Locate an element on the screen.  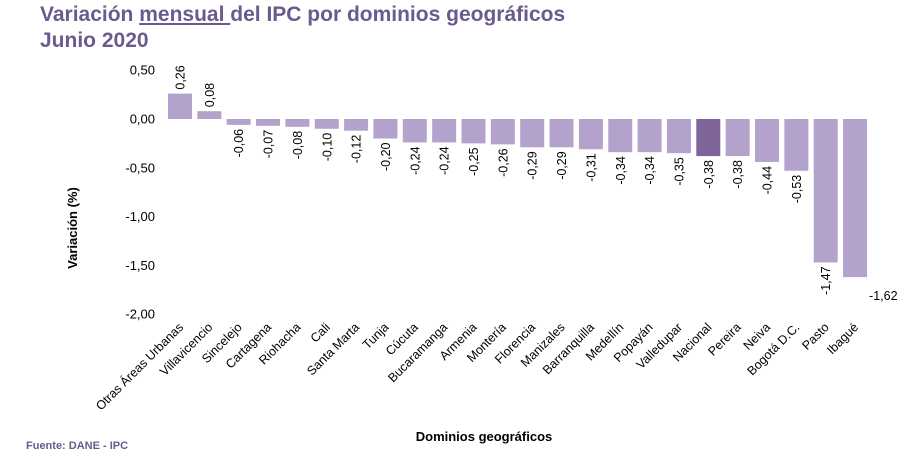
value-label: -0,20 is located at coordinates (386, 156).